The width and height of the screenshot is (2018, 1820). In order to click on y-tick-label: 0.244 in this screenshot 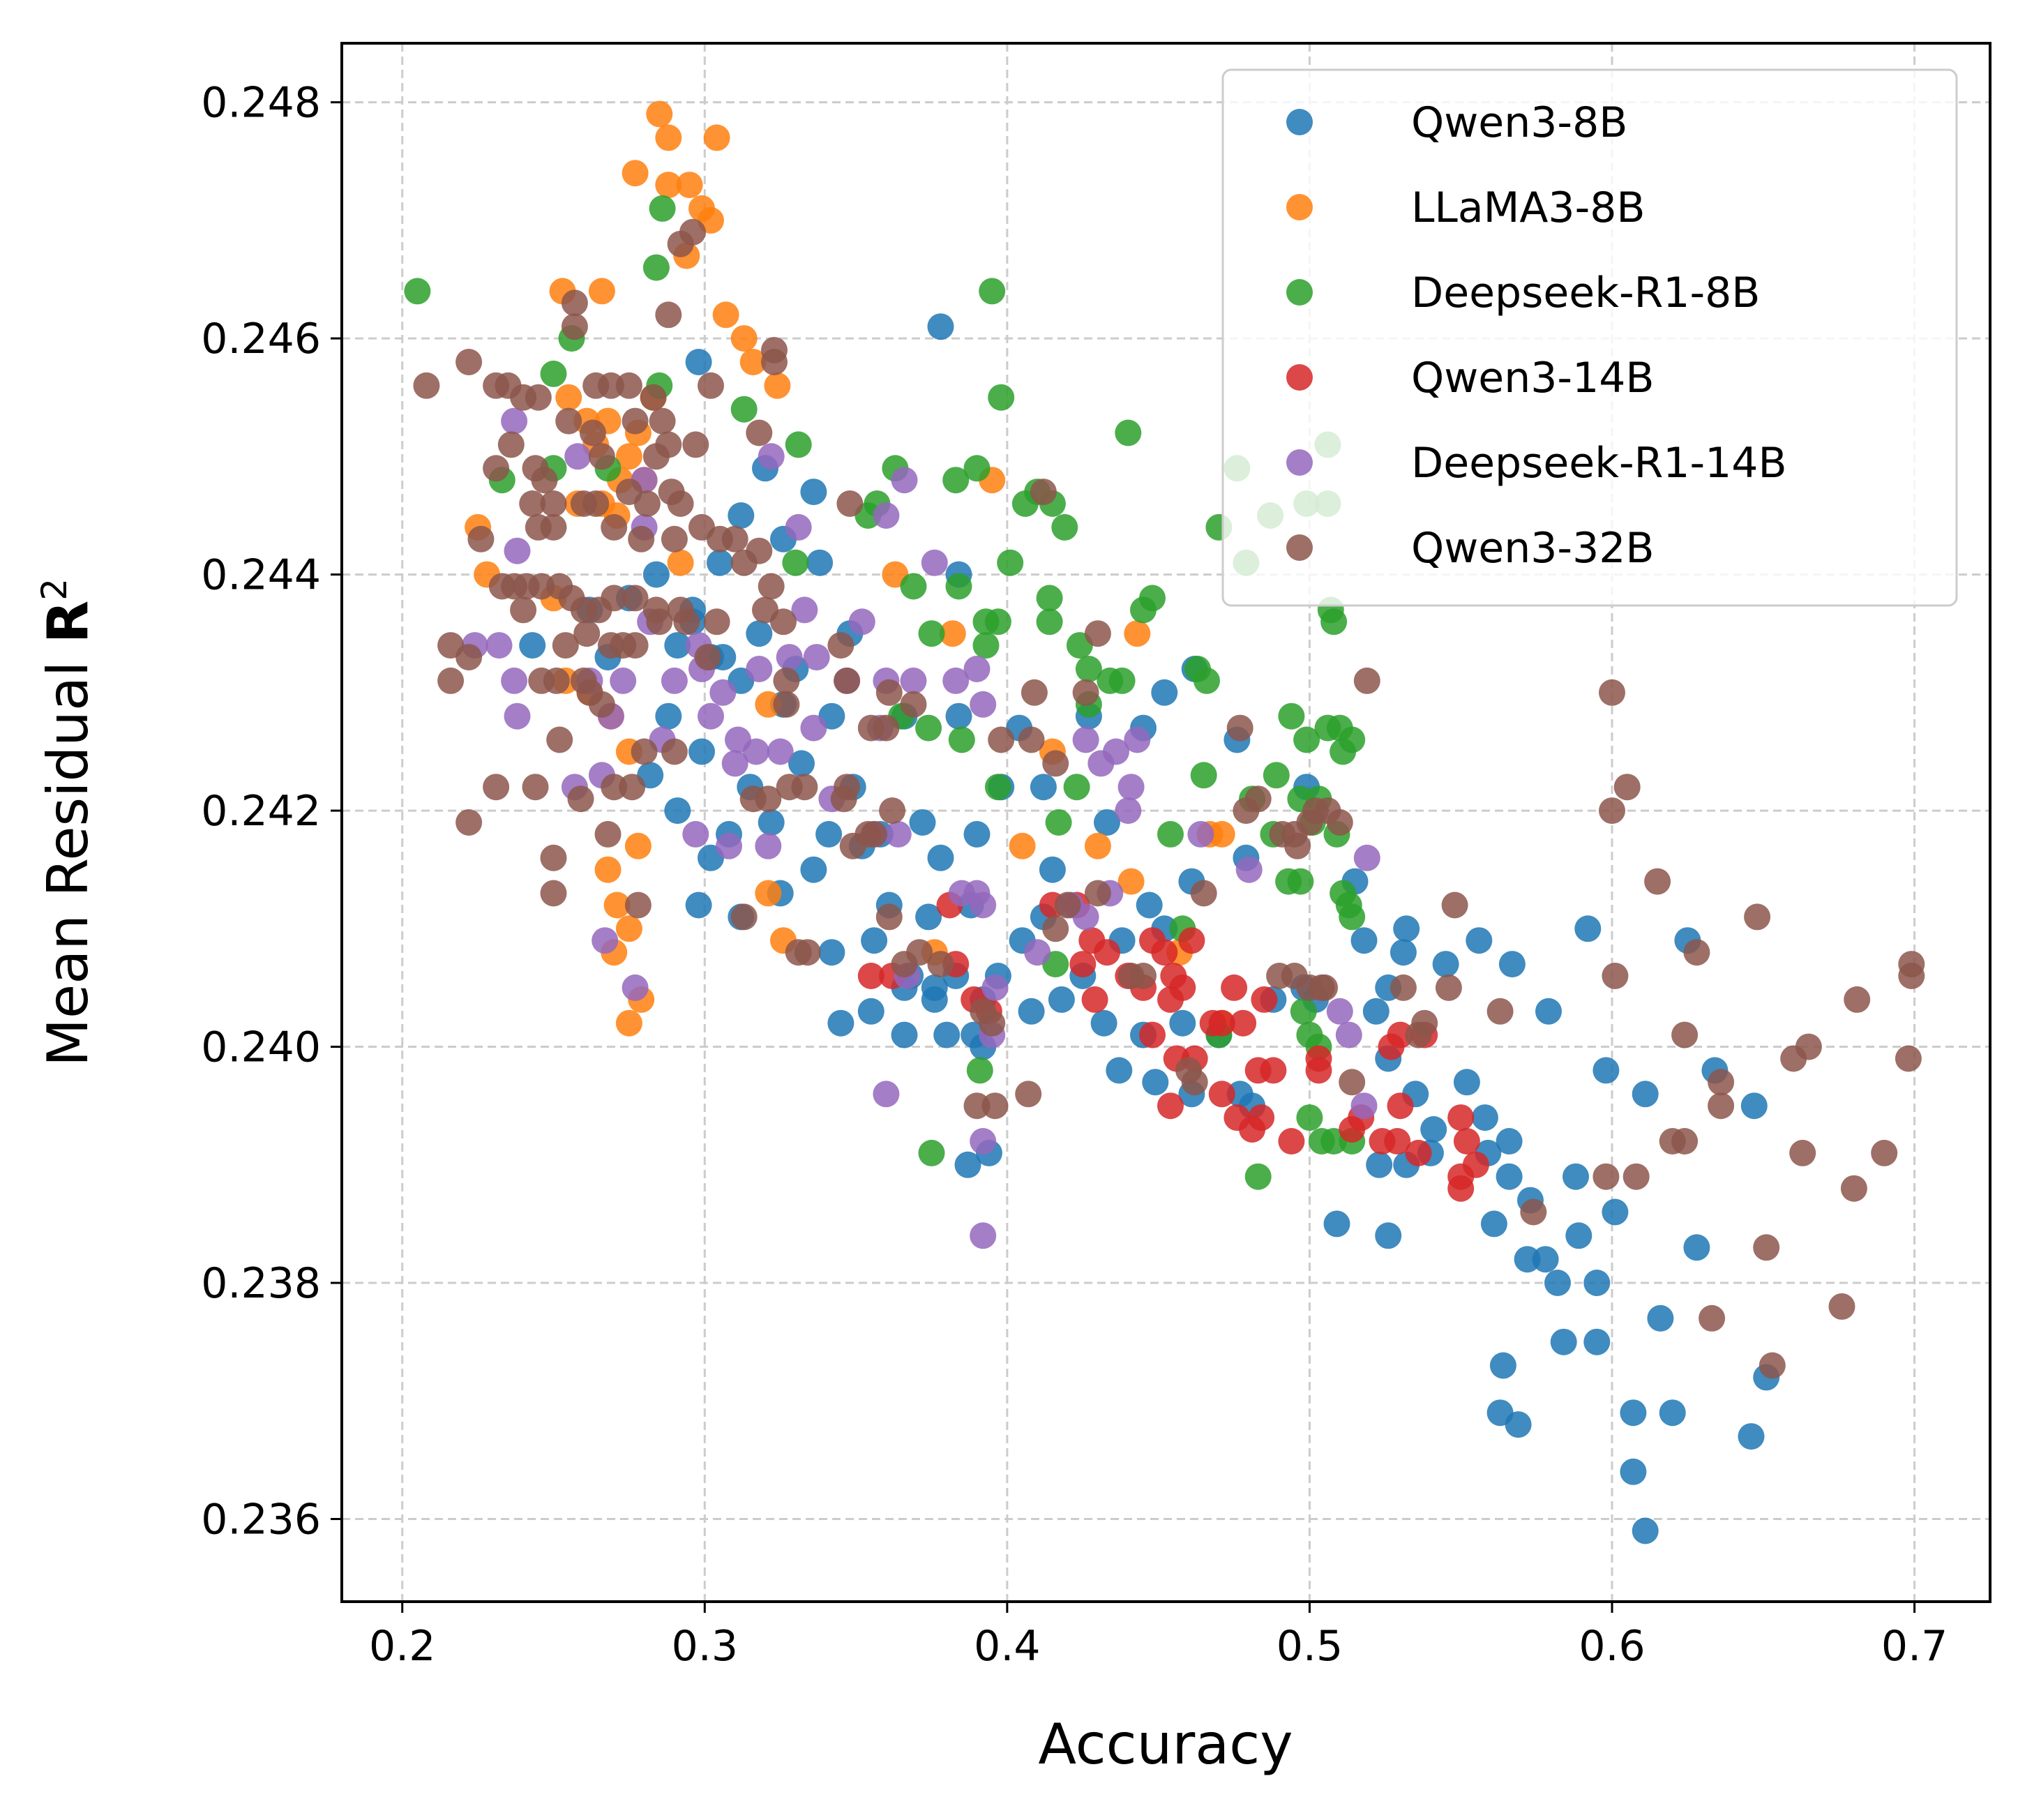, I will do `click(261, 575)`.